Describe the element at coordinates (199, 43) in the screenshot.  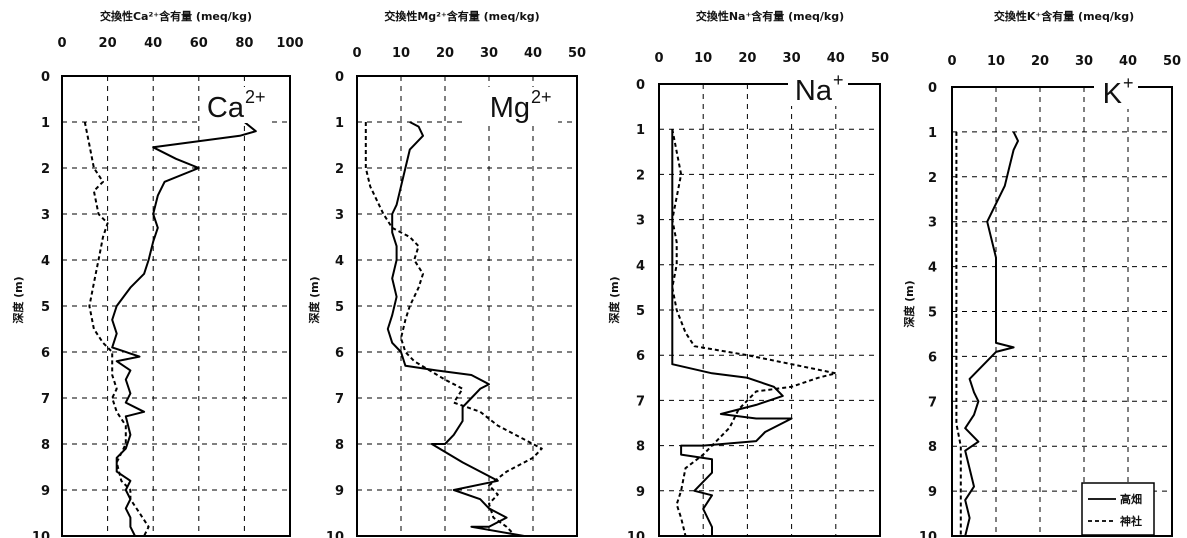
I see `x-tick-label: 60` at that location.